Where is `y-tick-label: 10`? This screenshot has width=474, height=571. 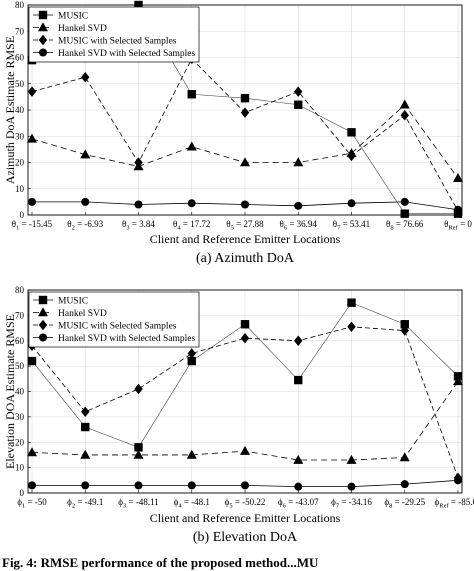
y-tick-label: 10 is located at coordinates (20, 468).